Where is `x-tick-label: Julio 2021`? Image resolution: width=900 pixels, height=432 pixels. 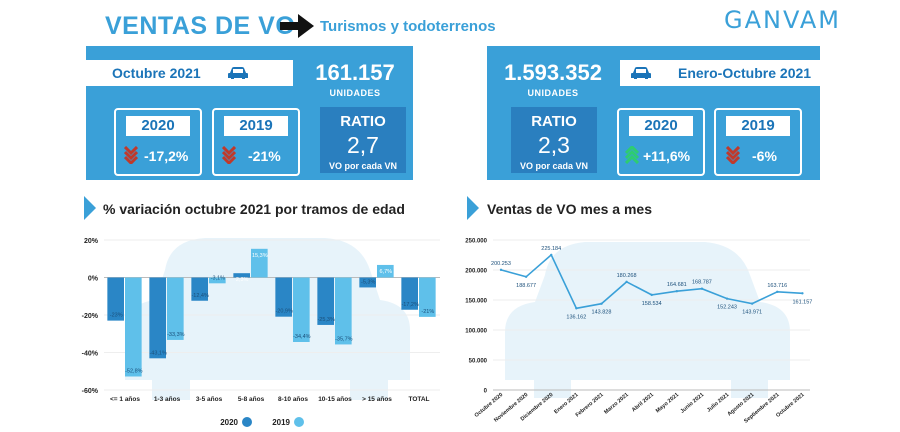 x-tick-label: Julio 2021 is located at coordinates (718, 403).